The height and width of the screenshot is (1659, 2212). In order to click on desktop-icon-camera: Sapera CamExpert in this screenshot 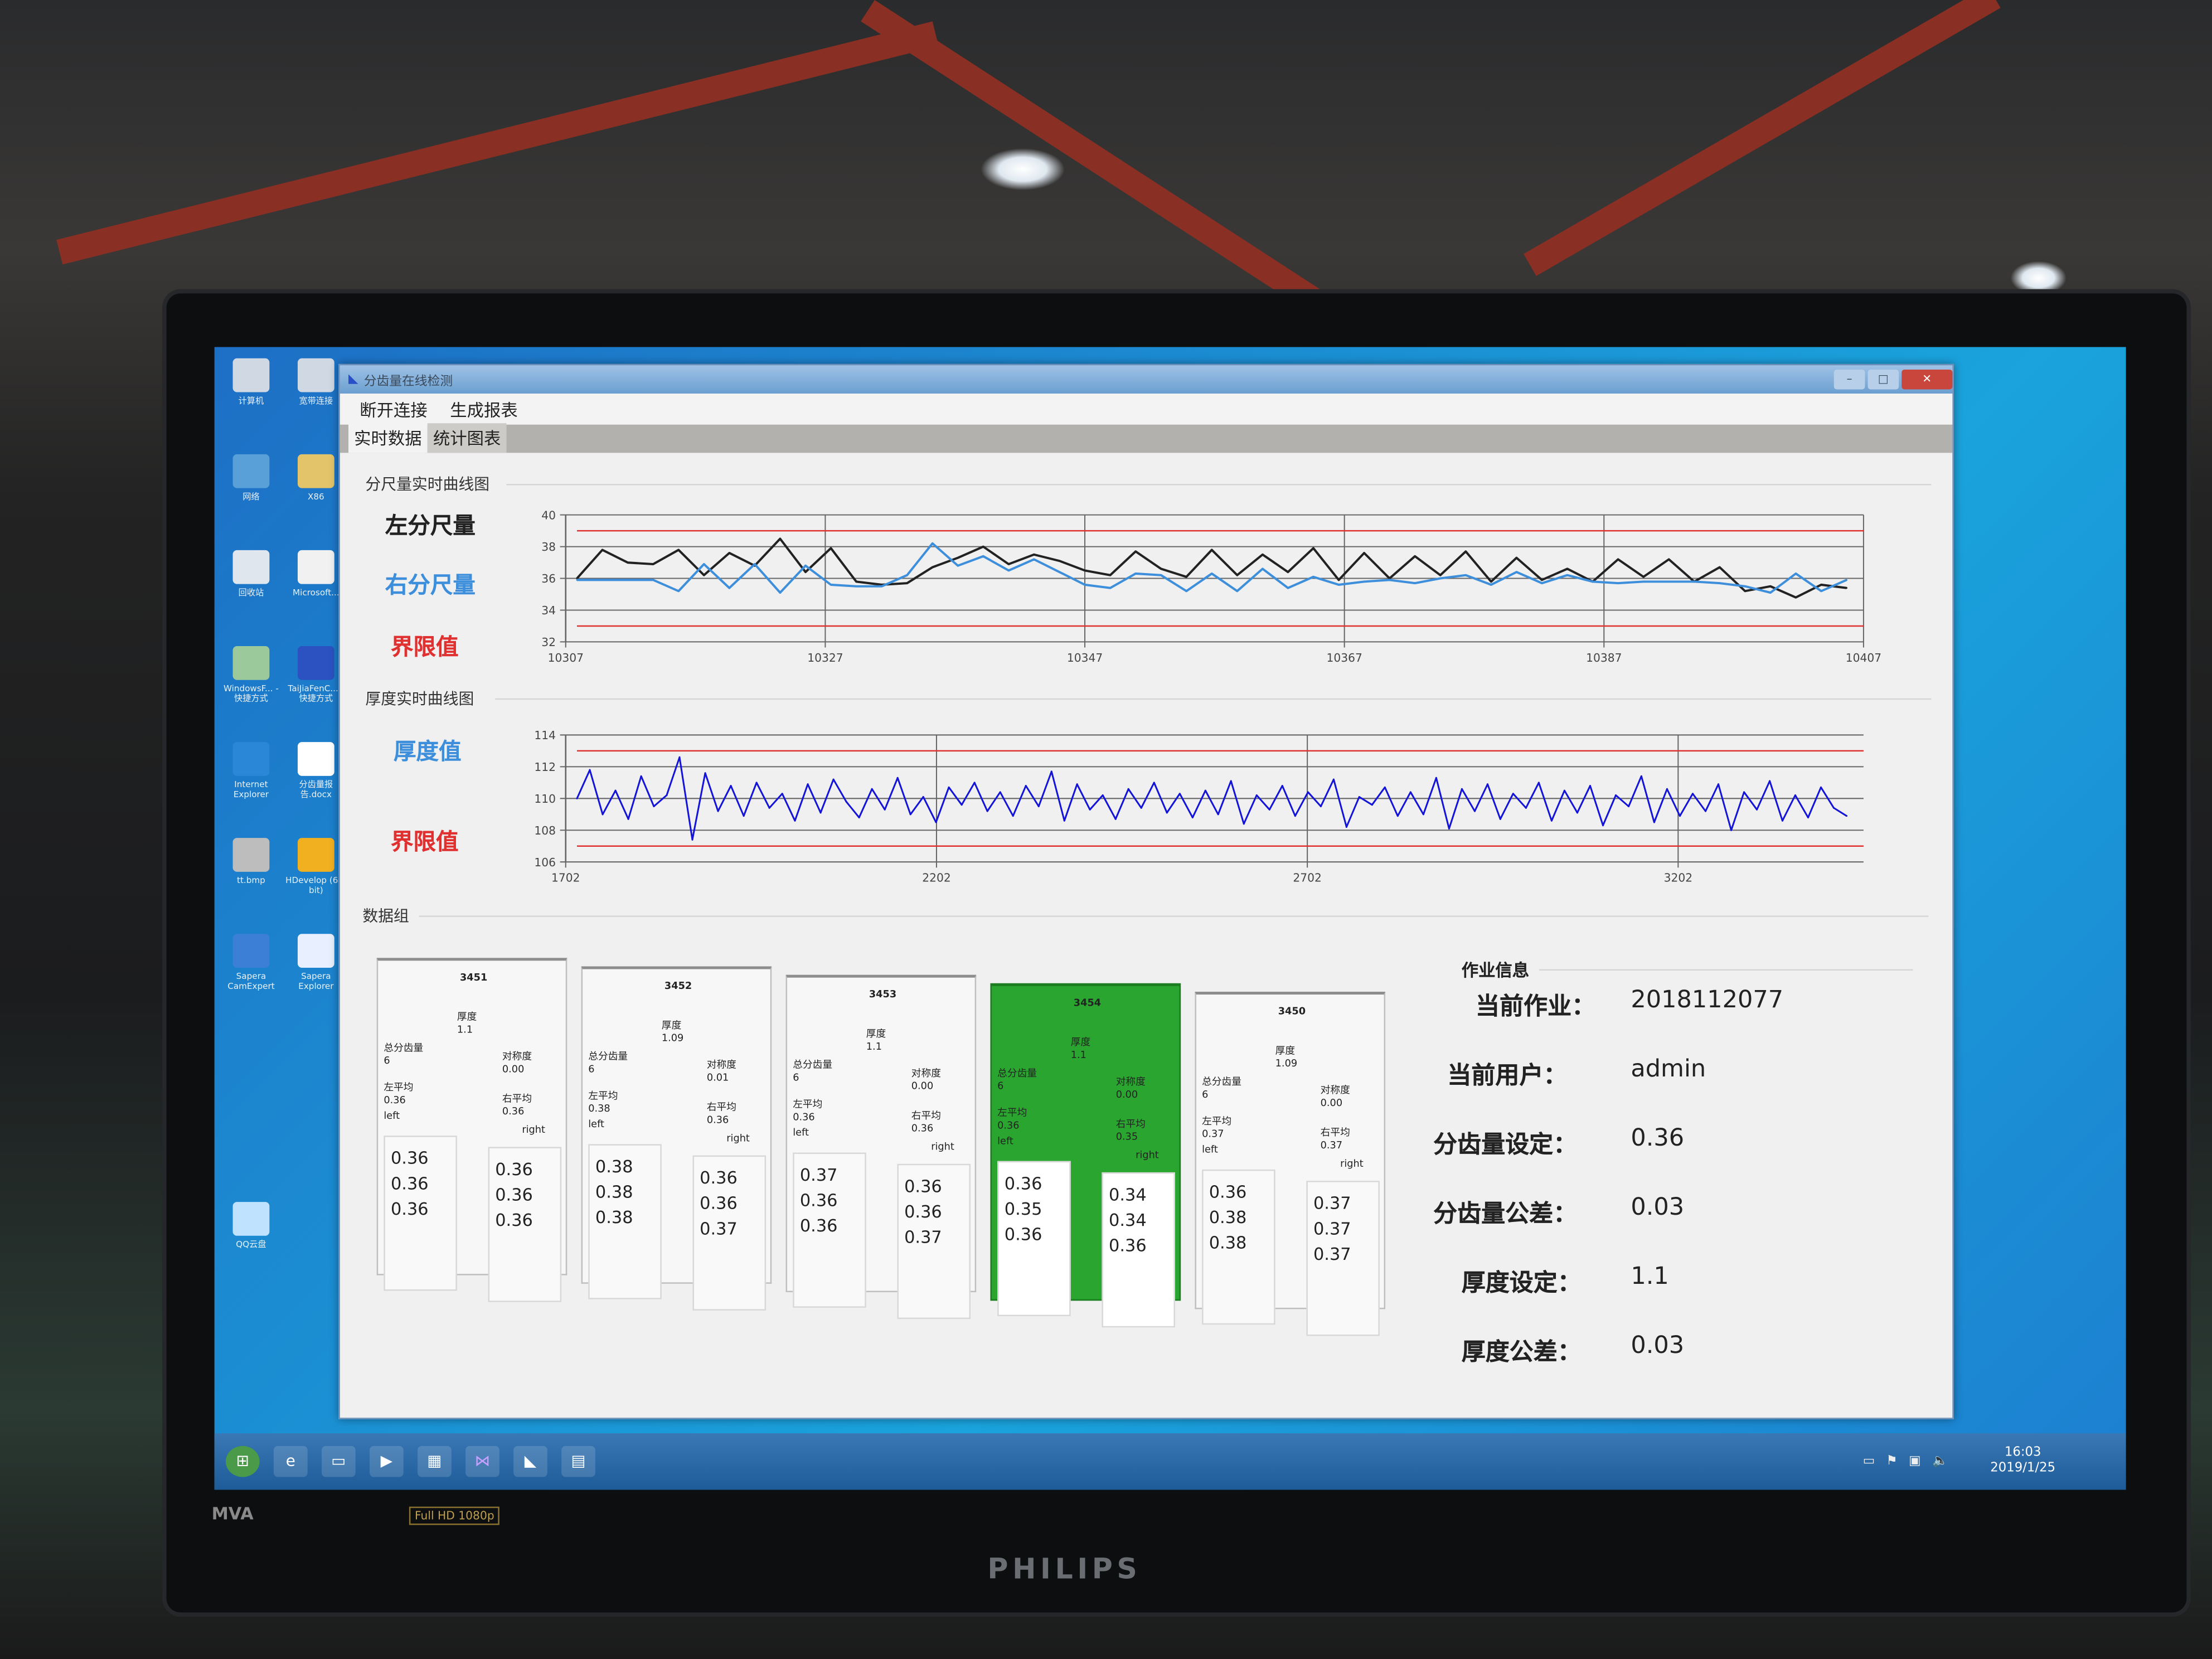, I will do `click(251, 963)`.